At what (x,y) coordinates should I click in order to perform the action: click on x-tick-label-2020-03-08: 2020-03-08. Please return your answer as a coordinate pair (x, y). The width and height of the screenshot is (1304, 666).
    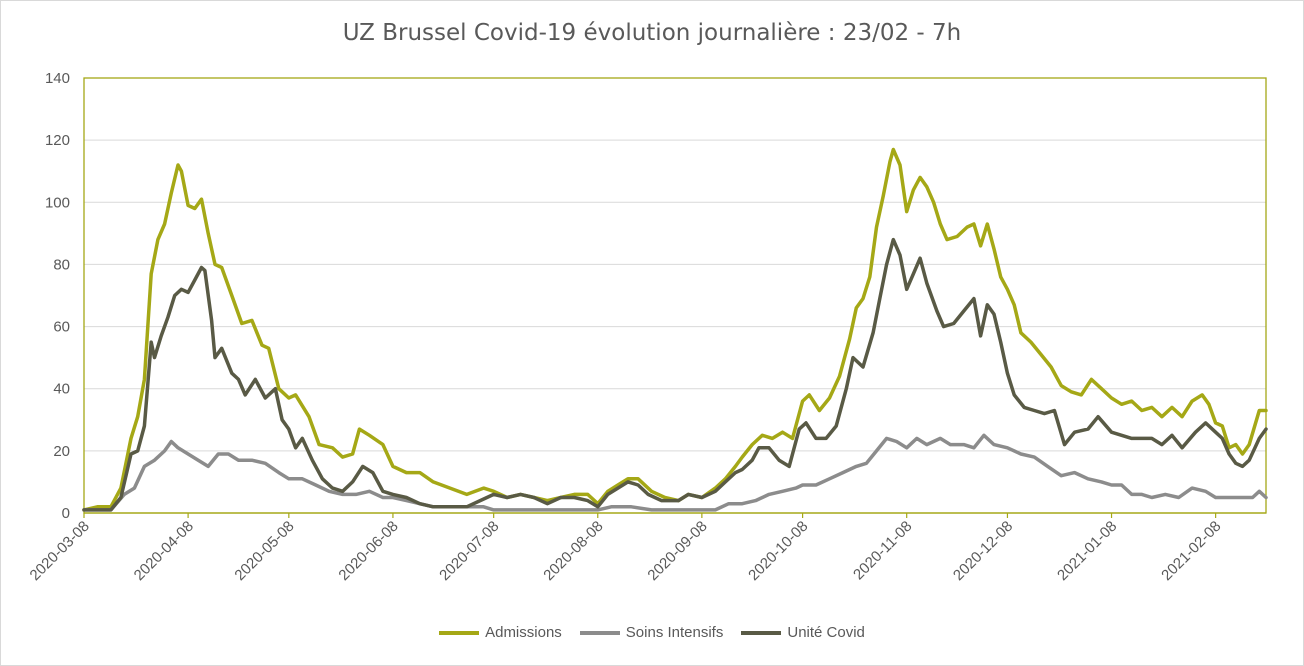
    Looking at the image, I should click on (60, 551).